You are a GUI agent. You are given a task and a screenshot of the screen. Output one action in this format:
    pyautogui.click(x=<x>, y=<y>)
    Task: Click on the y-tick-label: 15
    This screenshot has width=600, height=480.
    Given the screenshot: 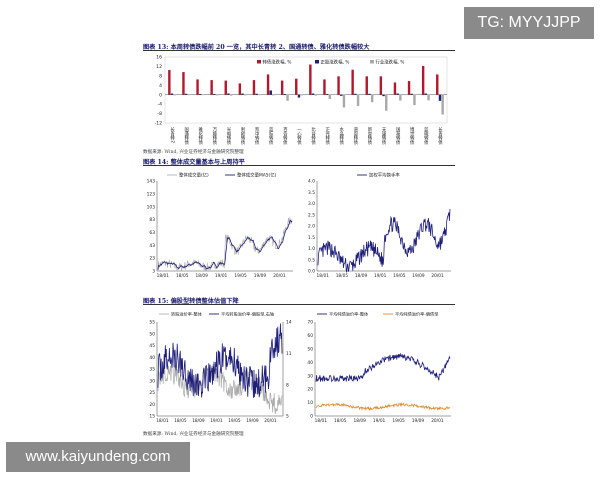 What is the action you would take?
    pyautogui.click(x=152, y=417)
    